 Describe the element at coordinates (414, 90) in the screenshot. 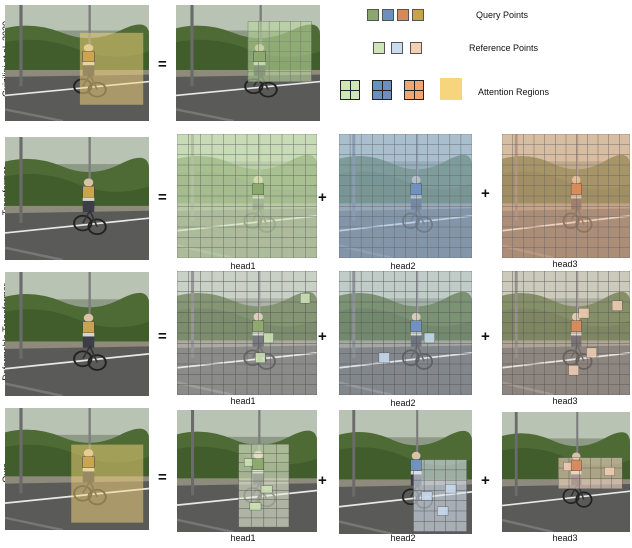

I see `legend-attention-swatch-orange` at that location.